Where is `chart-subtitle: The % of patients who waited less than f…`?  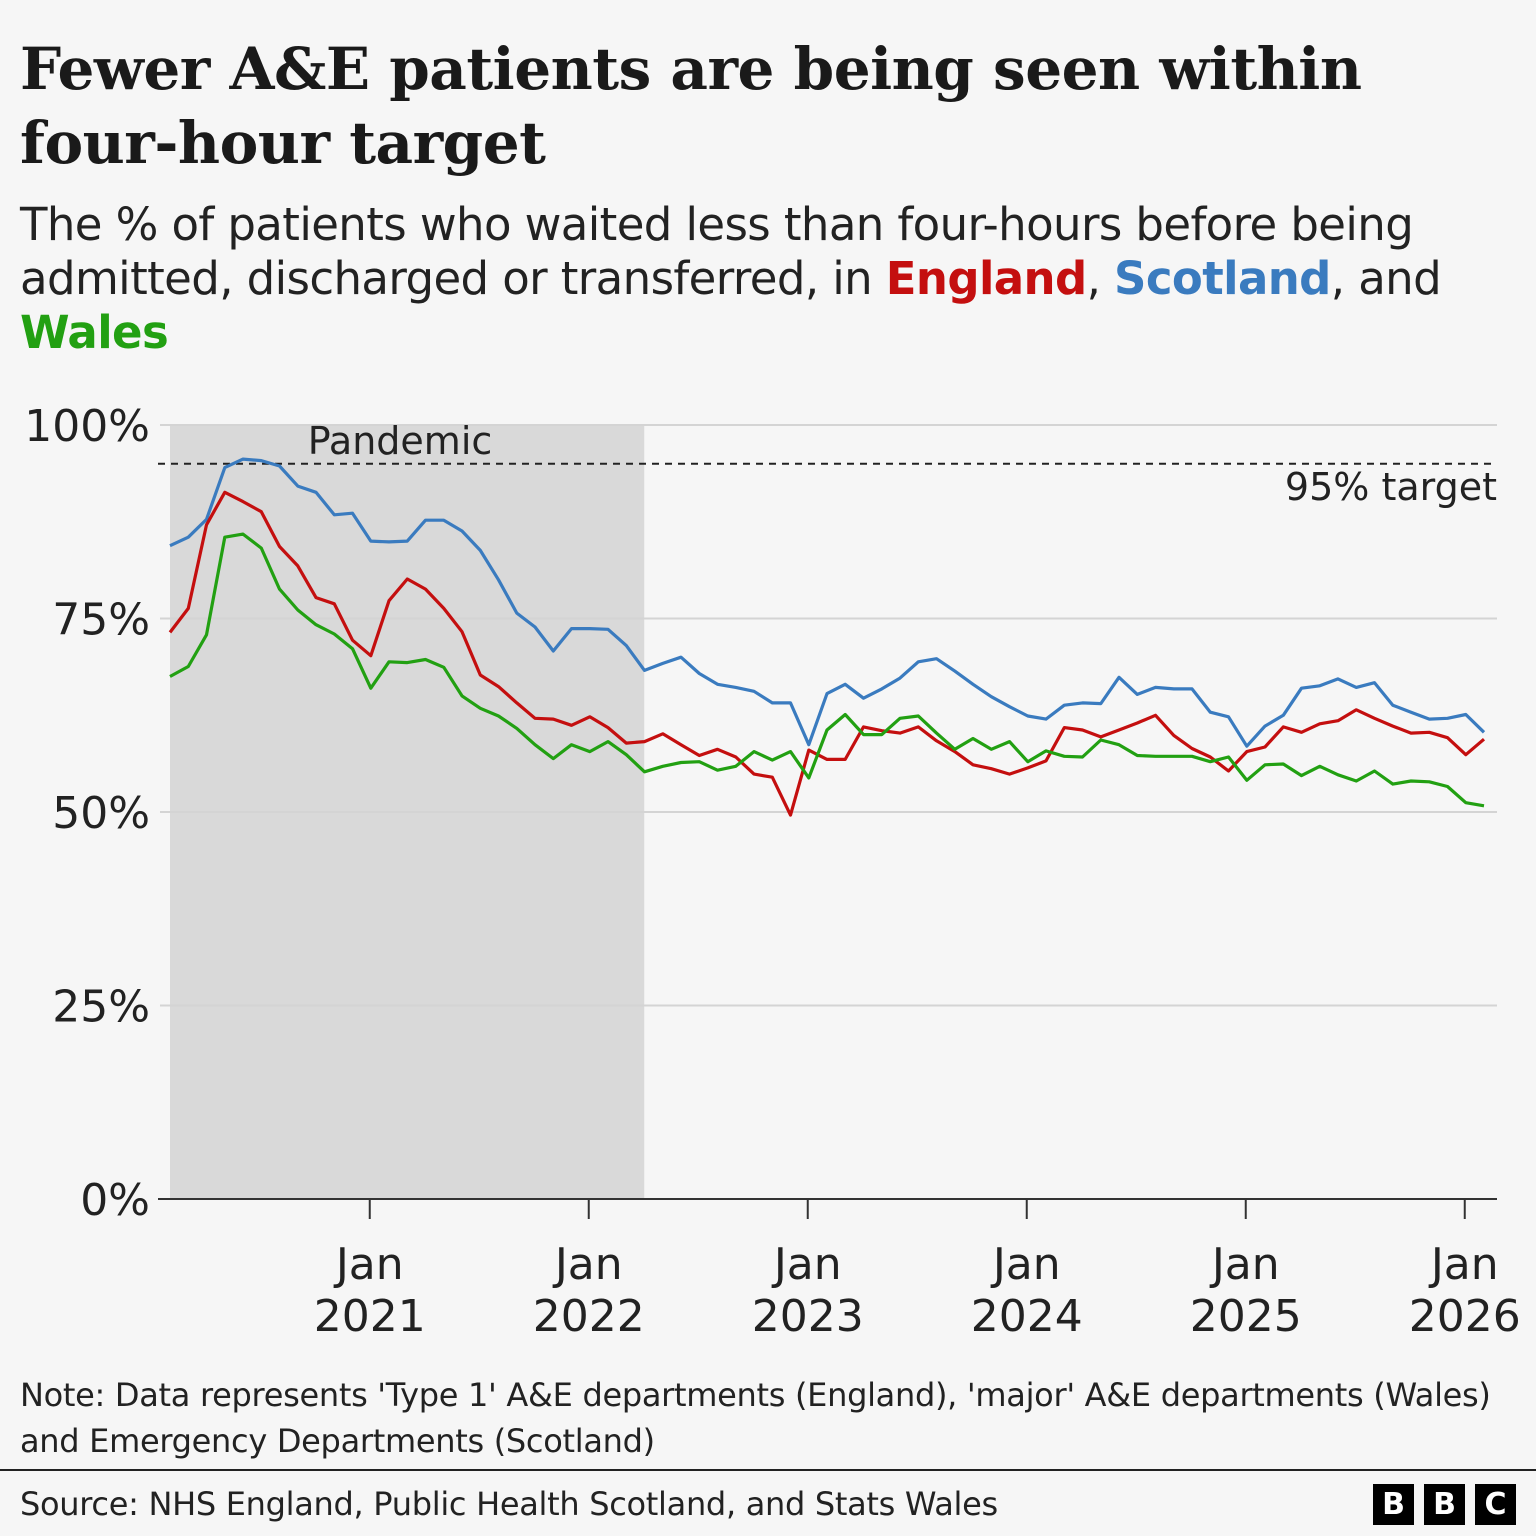
chart-subtitle: The % of patients who waited less than f… is located at coordinates (770, 279).